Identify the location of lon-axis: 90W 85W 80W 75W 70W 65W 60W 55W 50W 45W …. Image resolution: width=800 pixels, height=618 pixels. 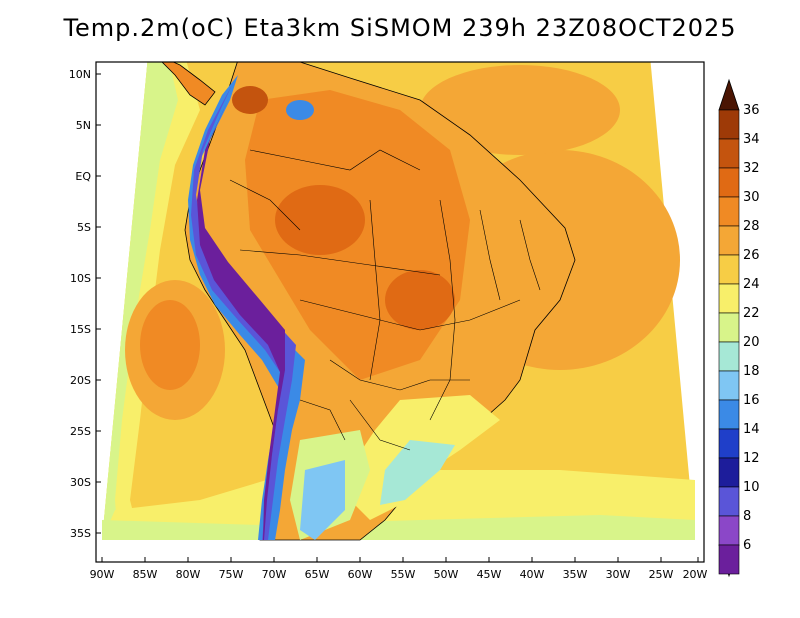
(399, 569).